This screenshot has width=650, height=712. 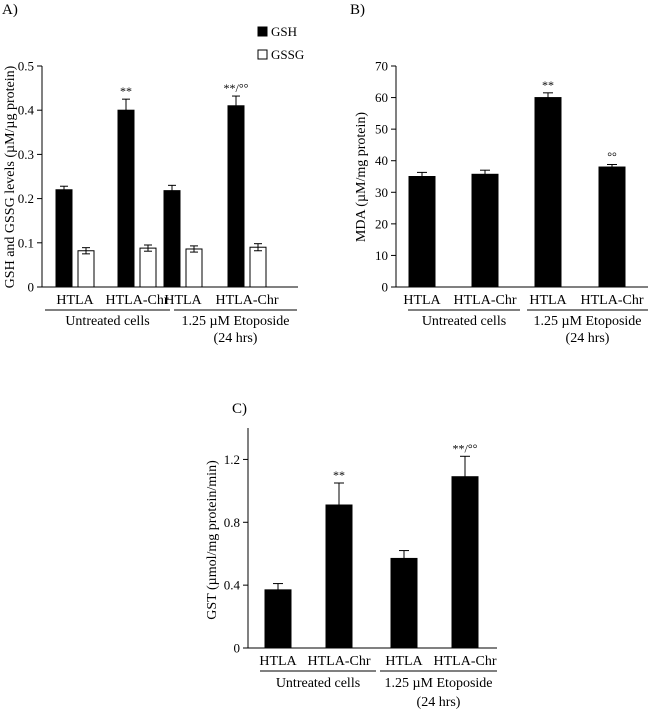 I want to click on y-axis-title: GSH and GSSG levels (µM/µg protein), so click(x=10, y=176).